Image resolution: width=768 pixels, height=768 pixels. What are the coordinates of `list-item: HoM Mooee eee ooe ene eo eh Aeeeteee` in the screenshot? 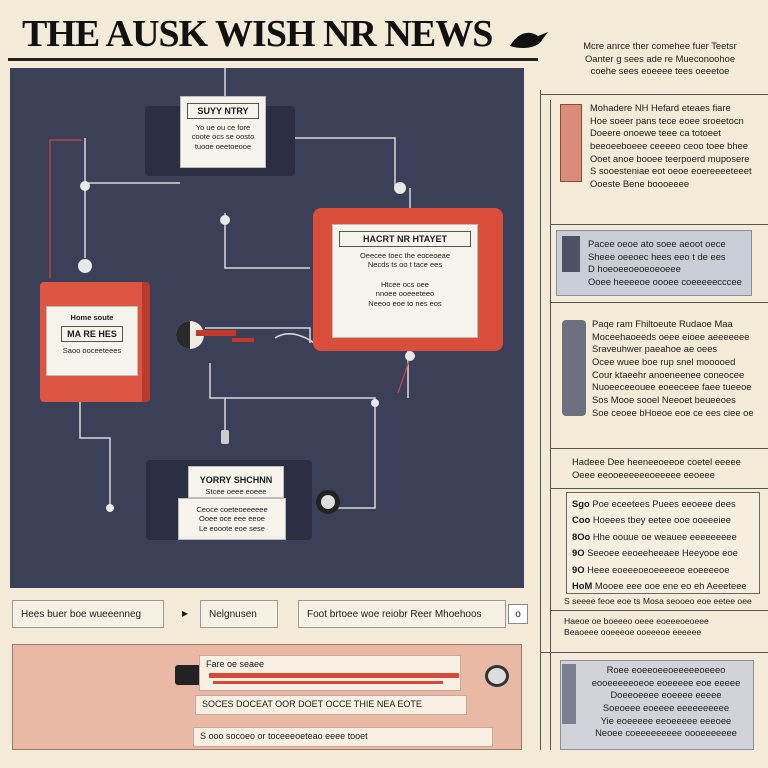 It's located at (665, 586).